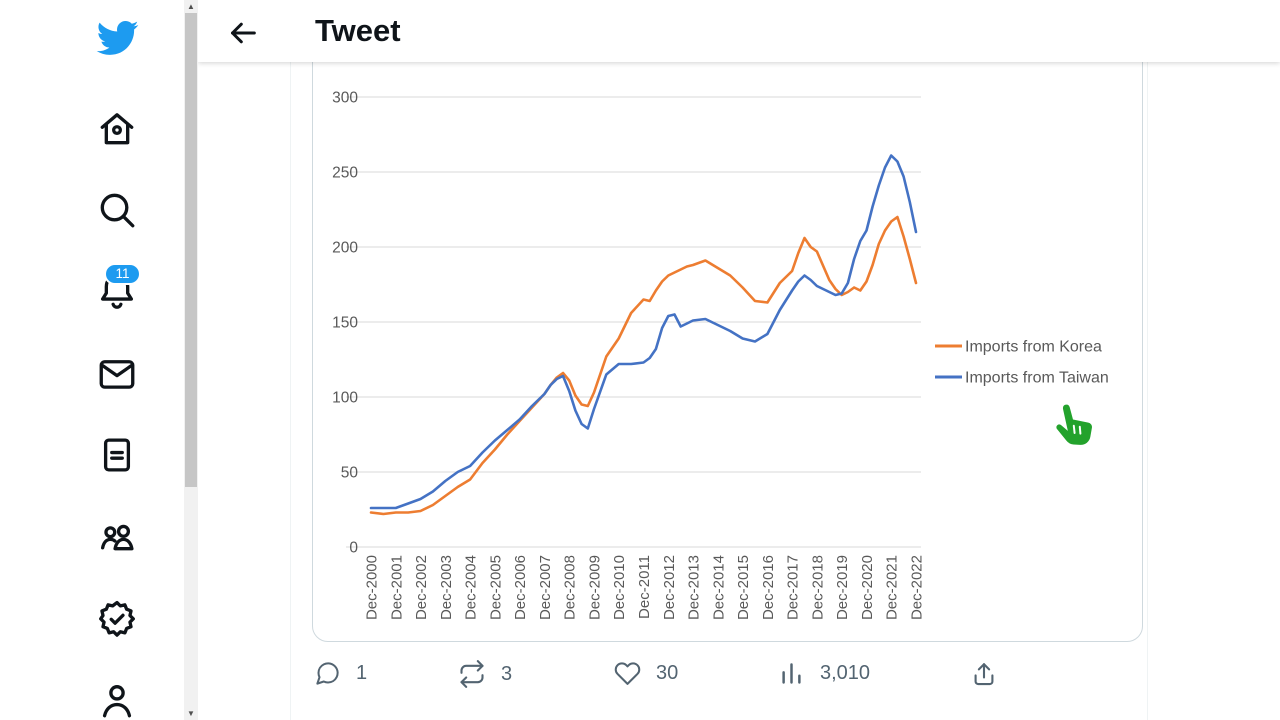 Image resolution: width=1280 pixels, height=720 pixels. I want to click on retweet-button: 3, so click(485, 674).